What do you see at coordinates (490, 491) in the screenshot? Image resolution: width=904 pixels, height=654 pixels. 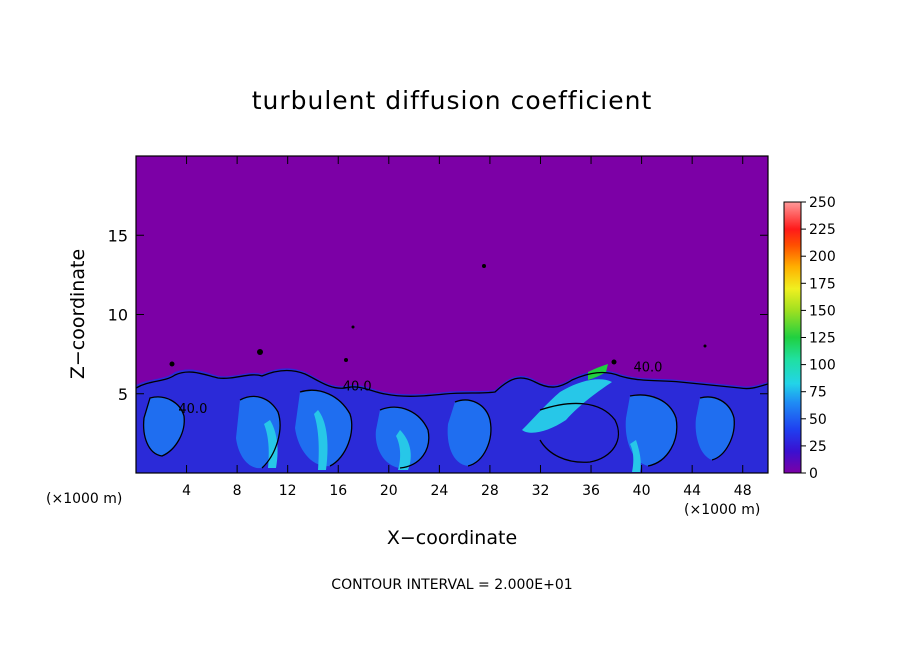 I see `x-tick-label: 28` at bounding box center [490, 491].